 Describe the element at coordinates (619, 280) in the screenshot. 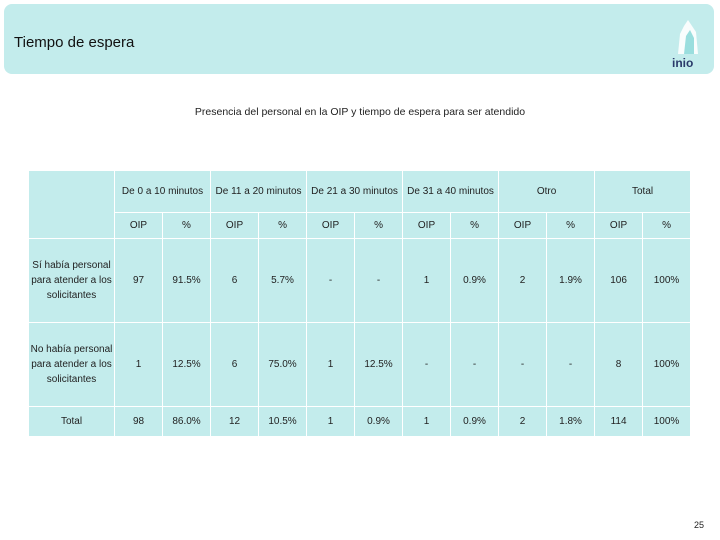

I see `table-cell: 106` at that location.